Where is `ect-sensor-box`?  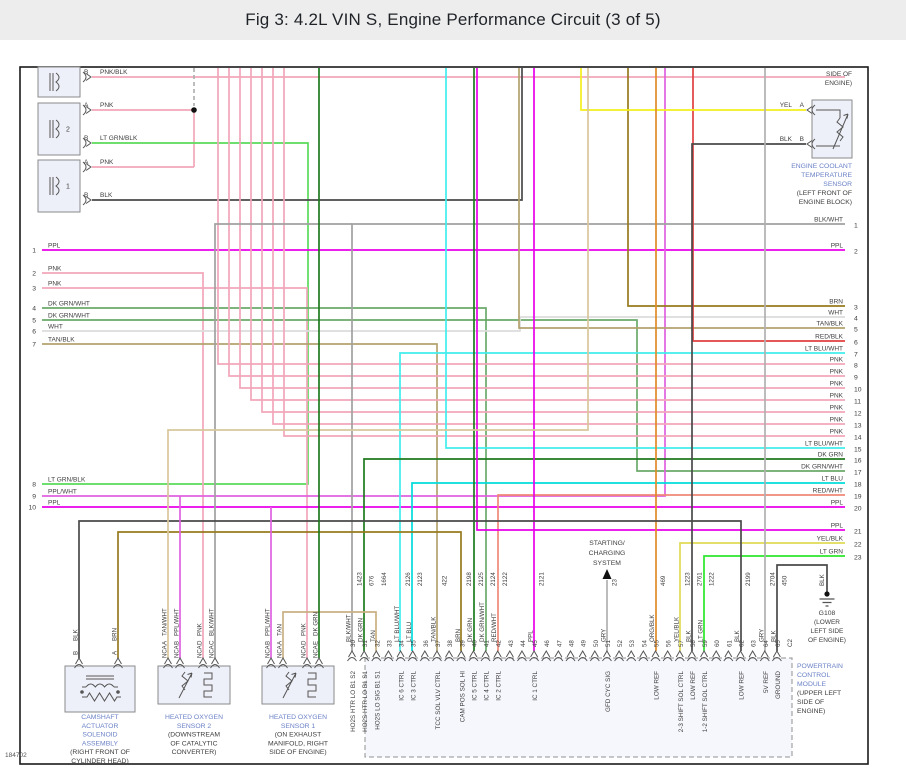
ect-sensor-box is located at coordinates (832, 129).